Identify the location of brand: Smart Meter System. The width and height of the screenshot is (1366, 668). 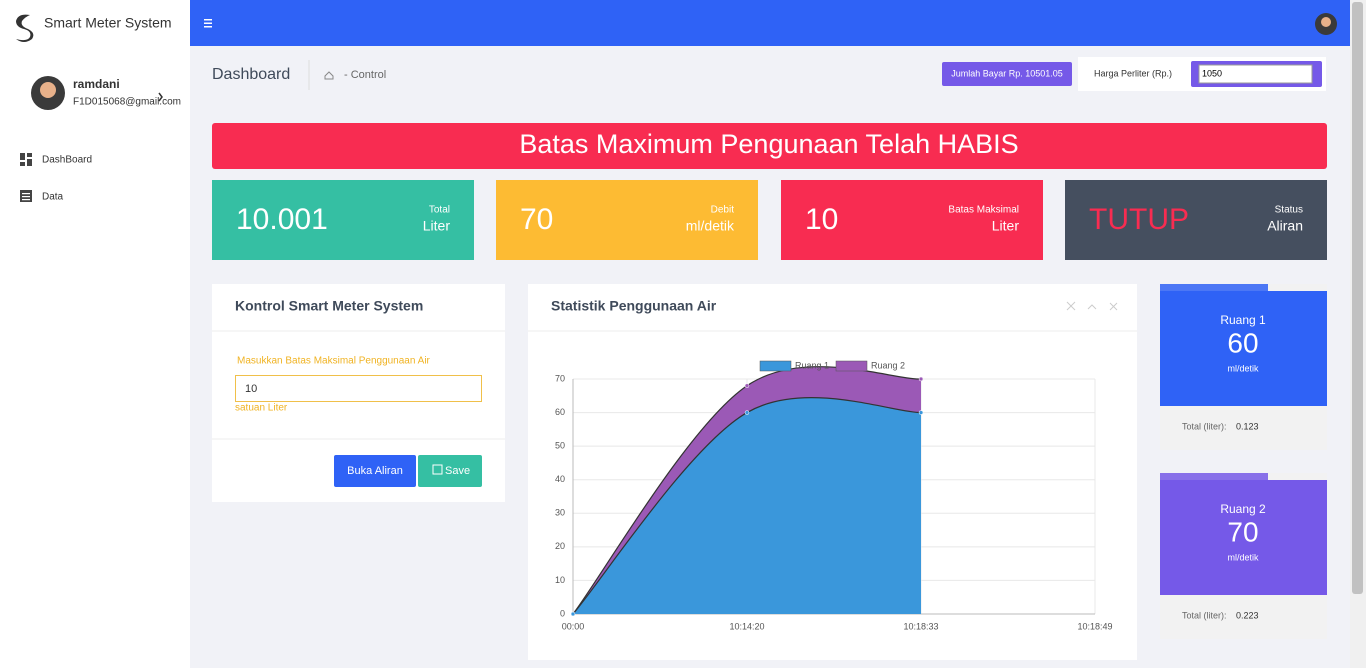
(108, 23).